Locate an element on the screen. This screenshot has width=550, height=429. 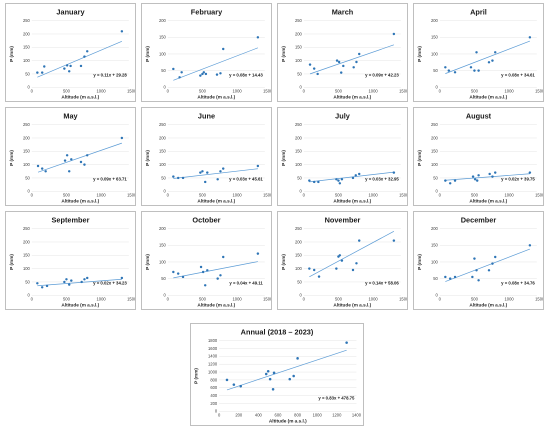
y-tick-label: 1800 is located at coordinates (213, 340).